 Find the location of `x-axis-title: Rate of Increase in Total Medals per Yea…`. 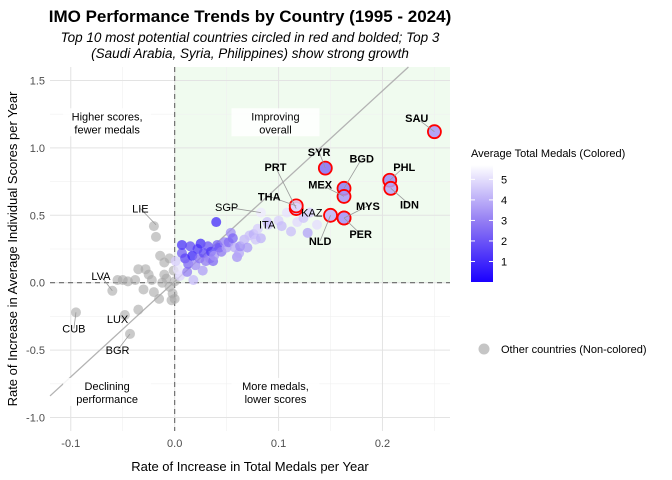

x-axis-title: Rate of Increase in Total Medals per Yea… is located at coordinates (250, 466).